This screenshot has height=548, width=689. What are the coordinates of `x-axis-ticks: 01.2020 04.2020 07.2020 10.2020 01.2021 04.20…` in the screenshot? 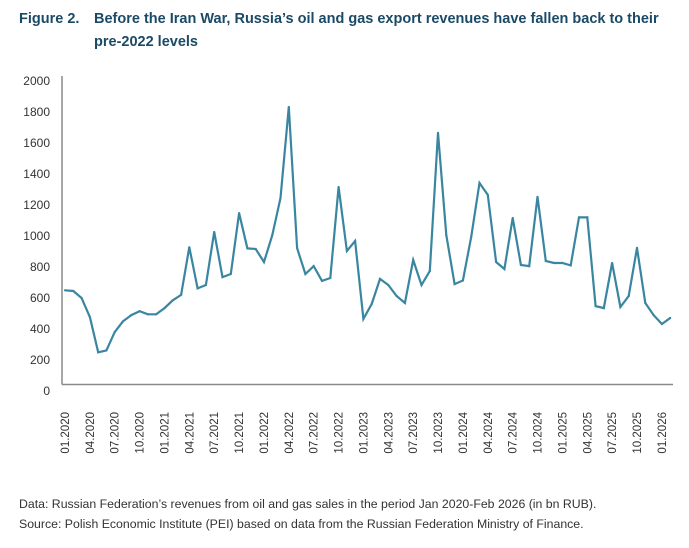 It's located at (364, 432).